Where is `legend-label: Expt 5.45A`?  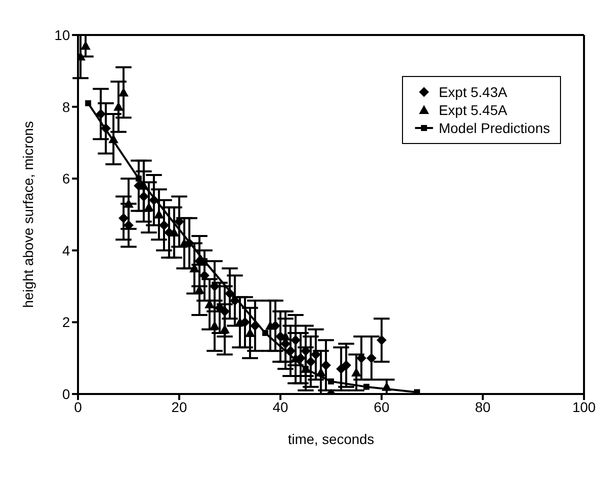
legend-label: Expt 5.45A is located at coordinates (473, 110).